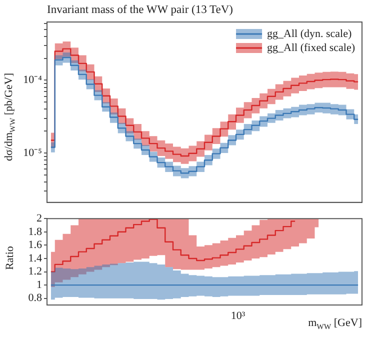  I want to click on text: 10³, so click(238, 316).